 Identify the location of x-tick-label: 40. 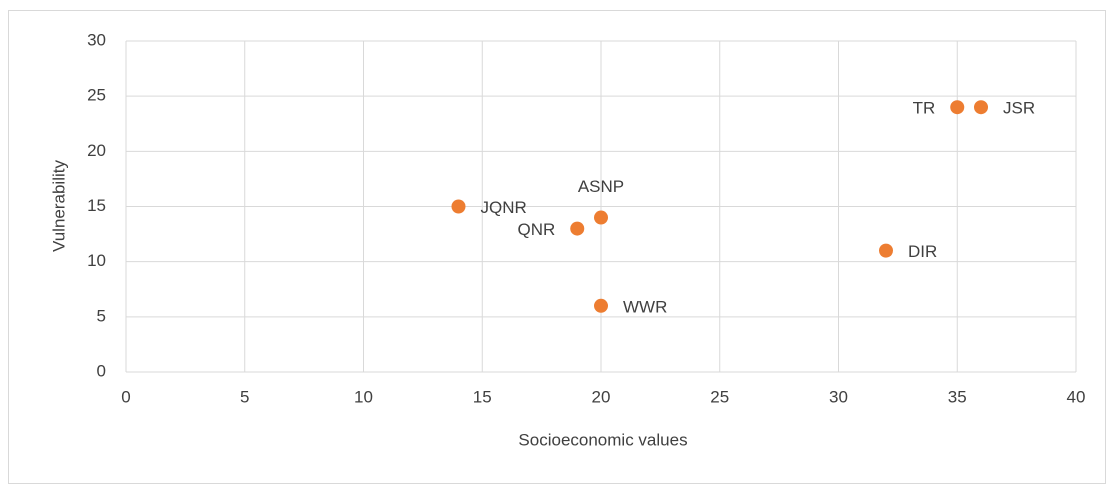
(1076, 396).